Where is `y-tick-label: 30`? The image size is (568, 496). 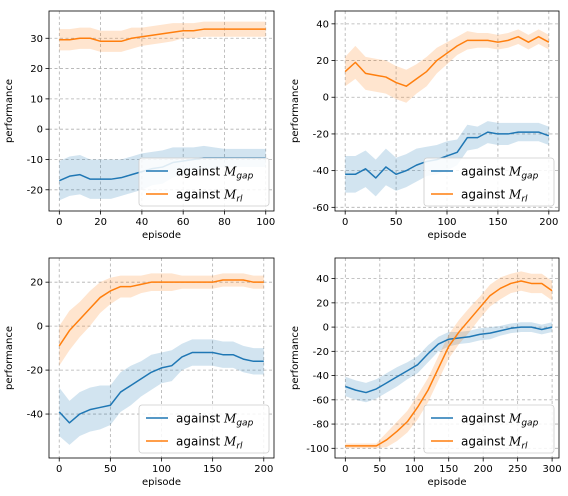
y-tick-label: 30 is located at coordinates (36, 39).